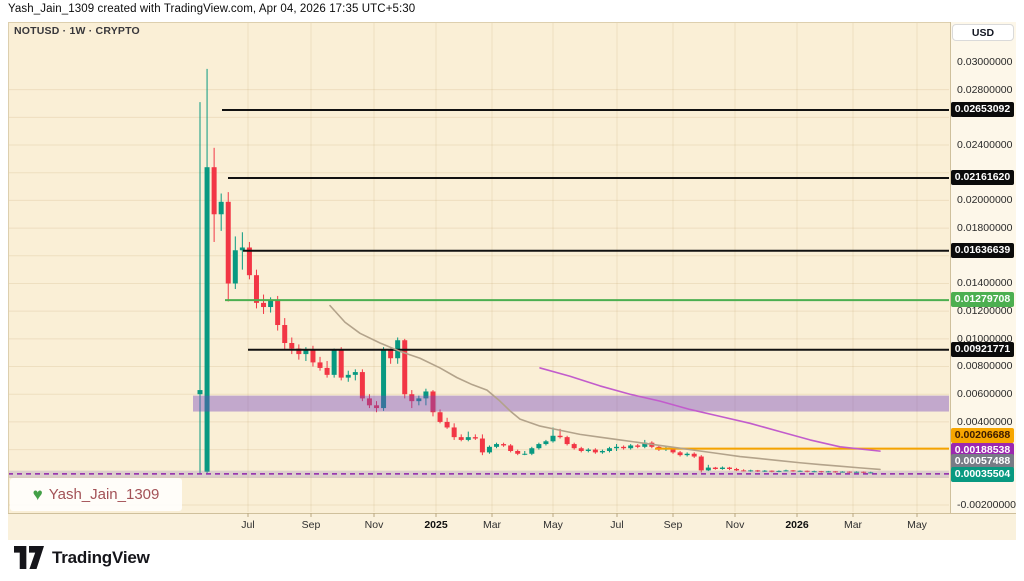 This screenshot has height=581, width=1024. I want to click on support-zone-band, so click(571, 403).